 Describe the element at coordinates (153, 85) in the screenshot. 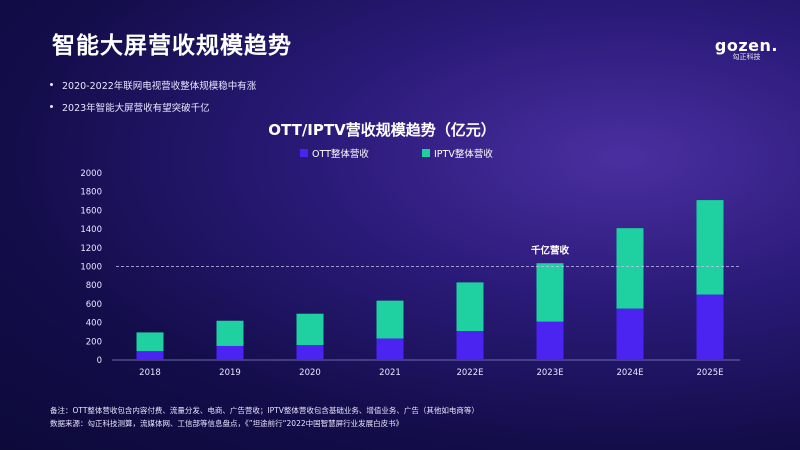

I see `bullet-item: 2020-2022年联网电视营收整体规模稳中有涨` at that location.